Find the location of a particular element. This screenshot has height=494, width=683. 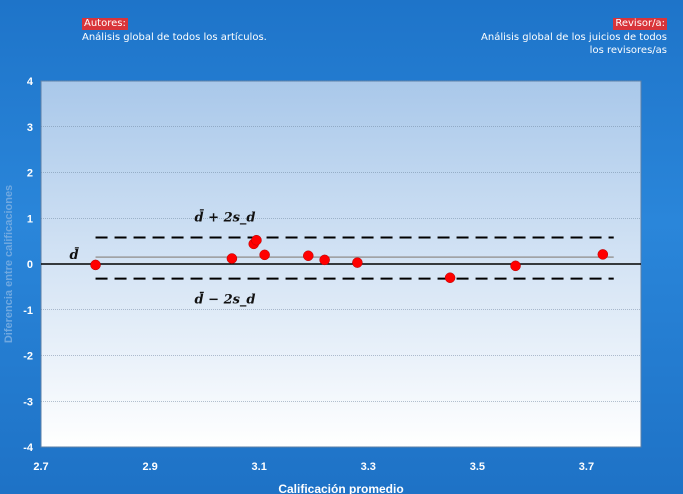

x-tick-label: 3.7 is located at coordinates (586, 467).